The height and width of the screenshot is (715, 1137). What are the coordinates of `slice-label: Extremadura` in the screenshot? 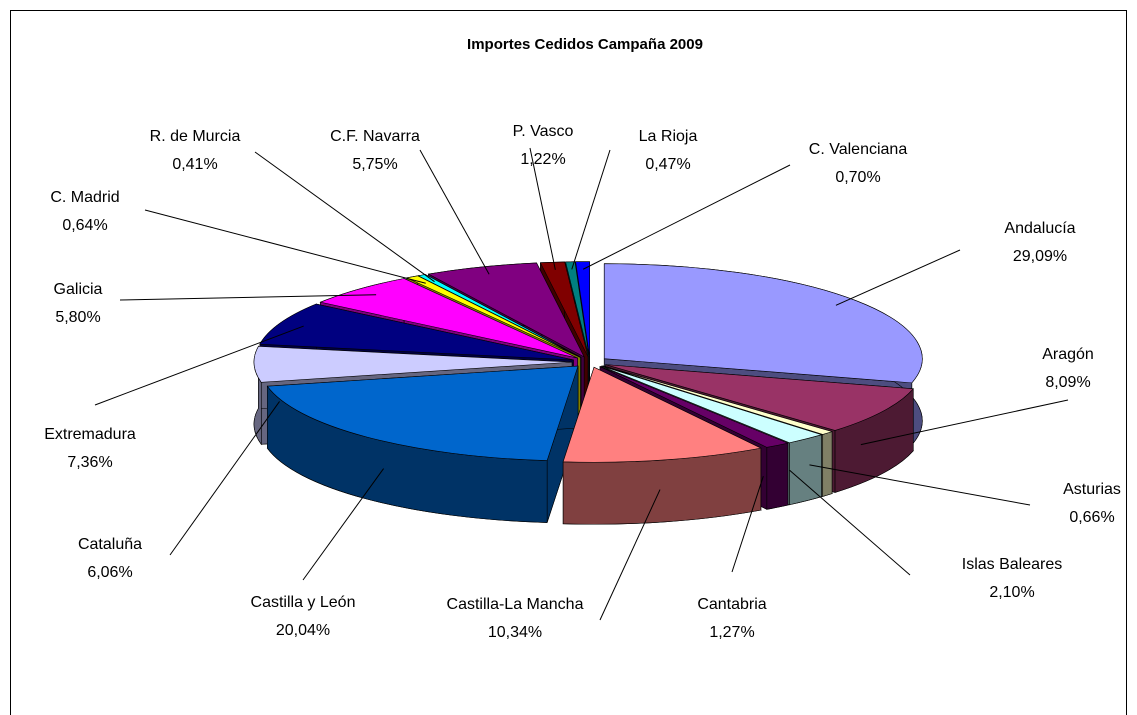 It's located at (90, 434).